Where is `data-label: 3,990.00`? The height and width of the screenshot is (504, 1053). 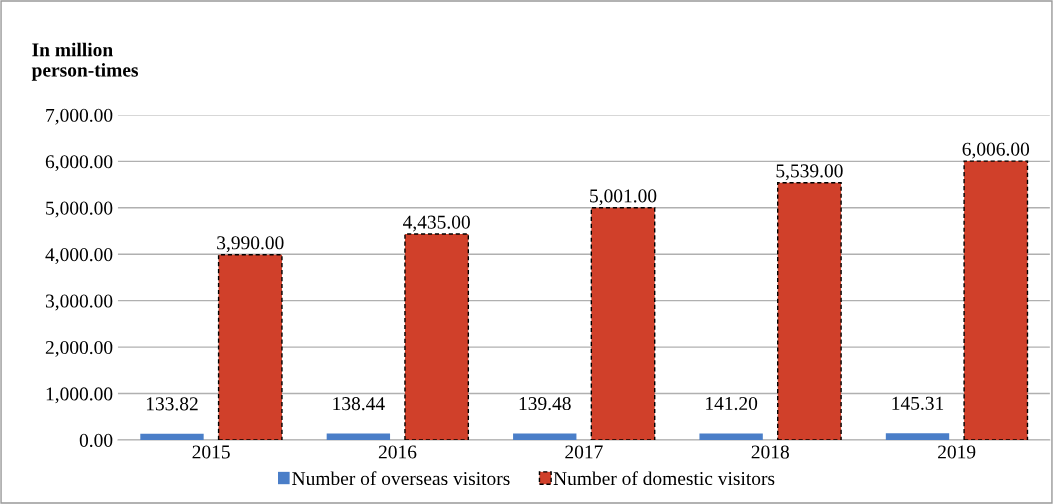
data-label: 3,990.00 is located at coordinates (250, 244).